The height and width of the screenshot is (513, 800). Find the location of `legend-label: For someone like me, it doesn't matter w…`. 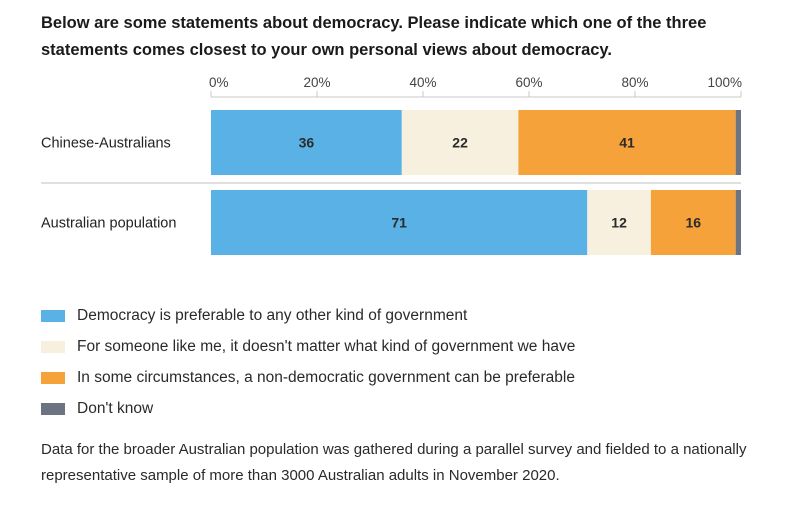

legend-label: For someone like me, it doesn't matter w… is located at coordinates (326, 346).